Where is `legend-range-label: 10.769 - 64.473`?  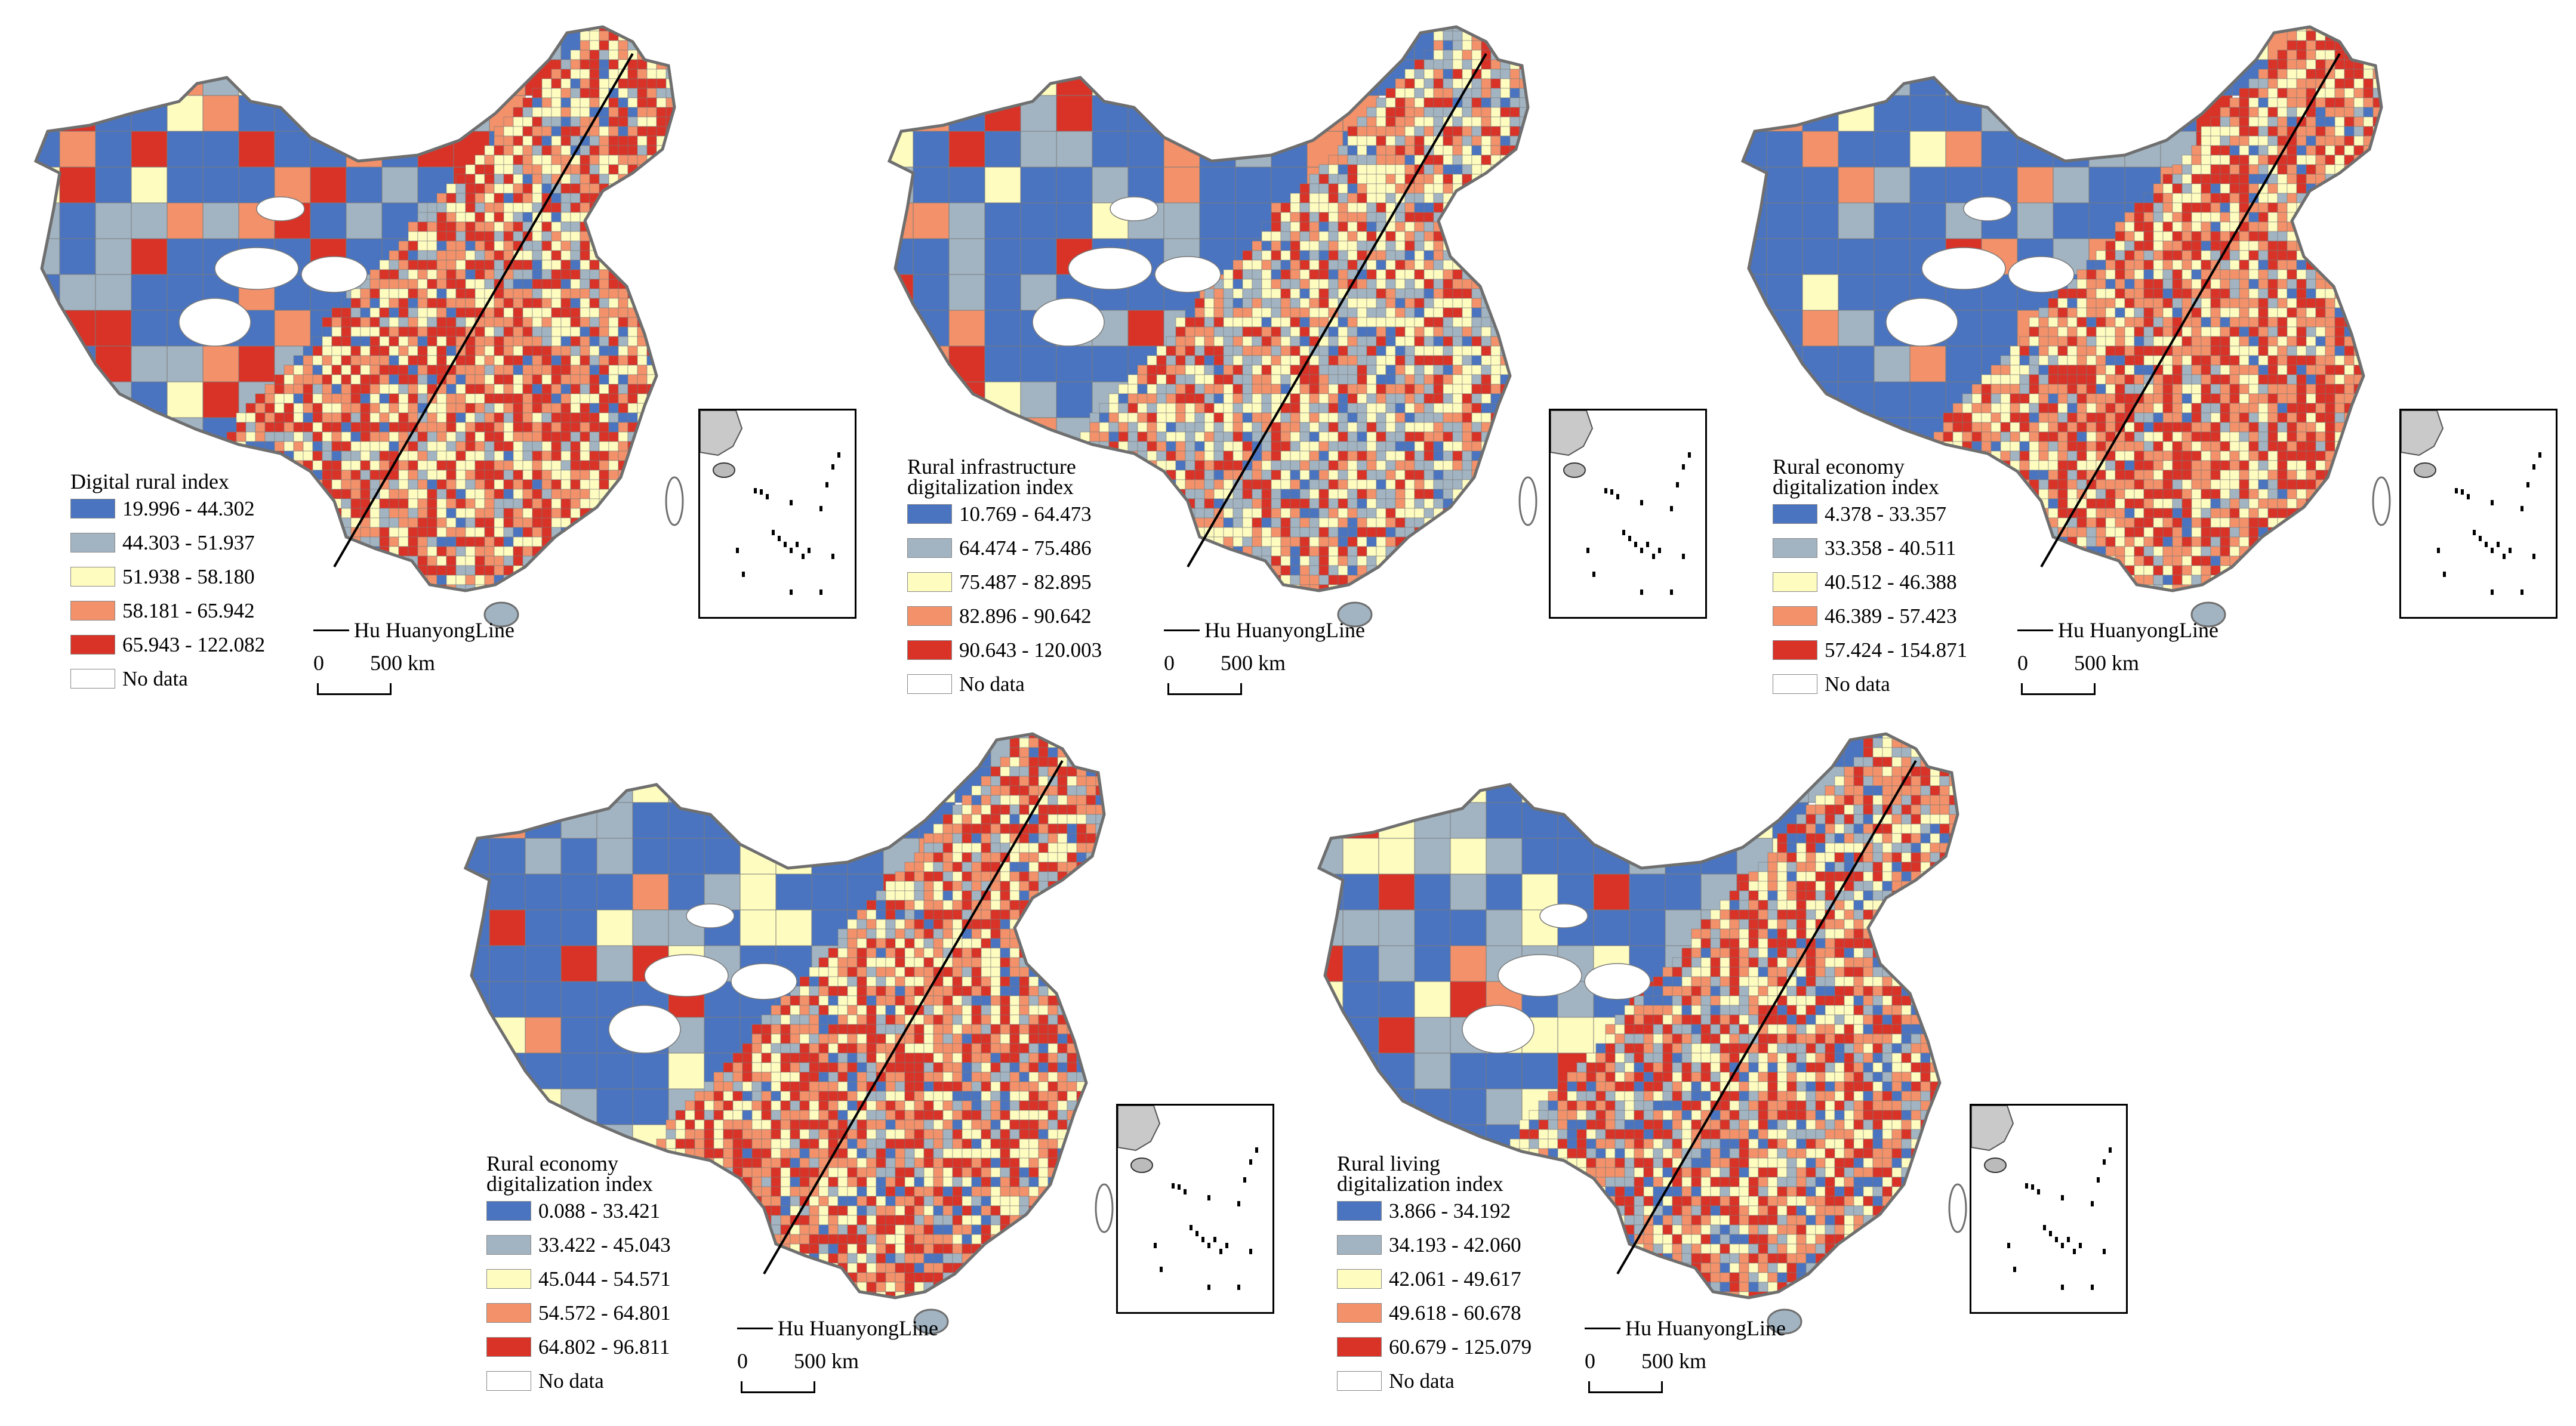
legend-range-label: 10.769 - 64.473 is located at coordinates (1025, 514).